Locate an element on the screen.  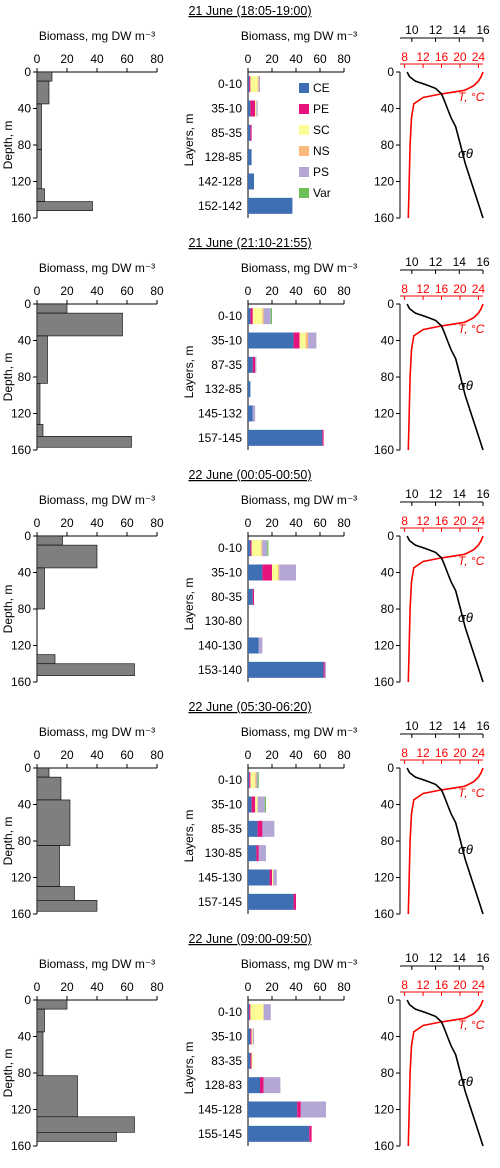
hydro-depth-tick-label: 40 is located at coordinates (388, 109).